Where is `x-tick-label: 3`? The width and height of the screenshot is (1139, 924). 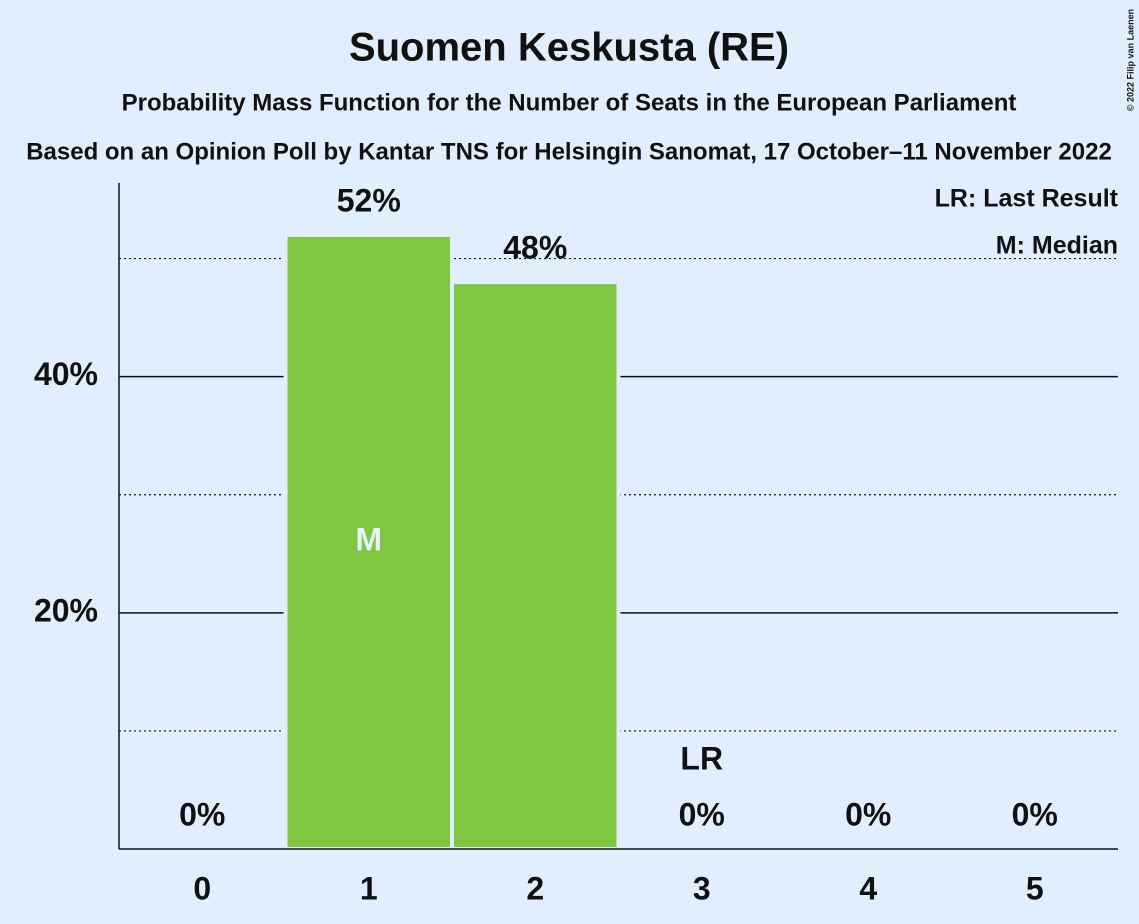 x-tick-label: 3 is located at coordinates (702, 888).